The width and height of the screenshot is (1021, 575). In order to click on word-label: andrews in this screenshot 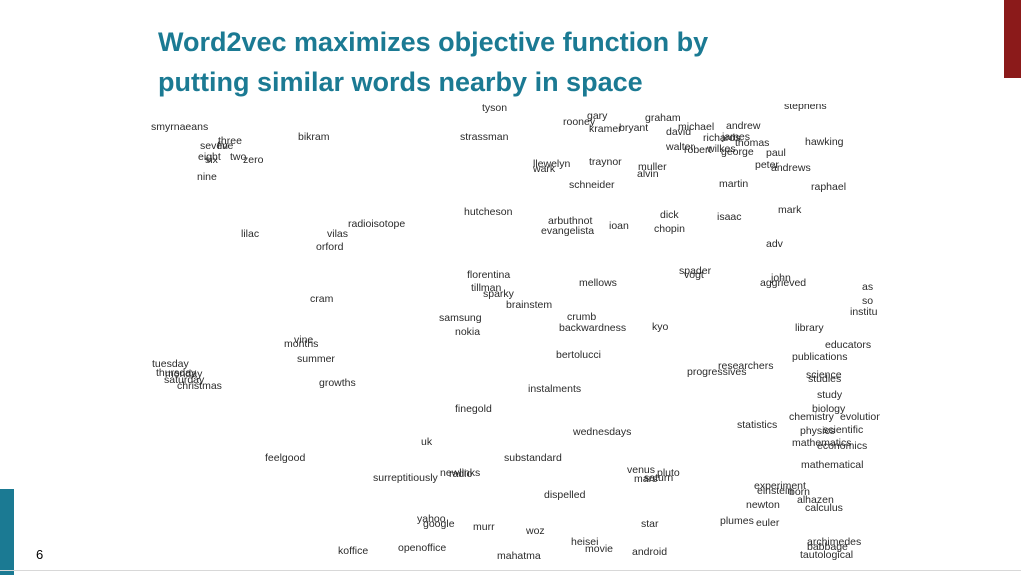, I will do `click(791, 168)`.